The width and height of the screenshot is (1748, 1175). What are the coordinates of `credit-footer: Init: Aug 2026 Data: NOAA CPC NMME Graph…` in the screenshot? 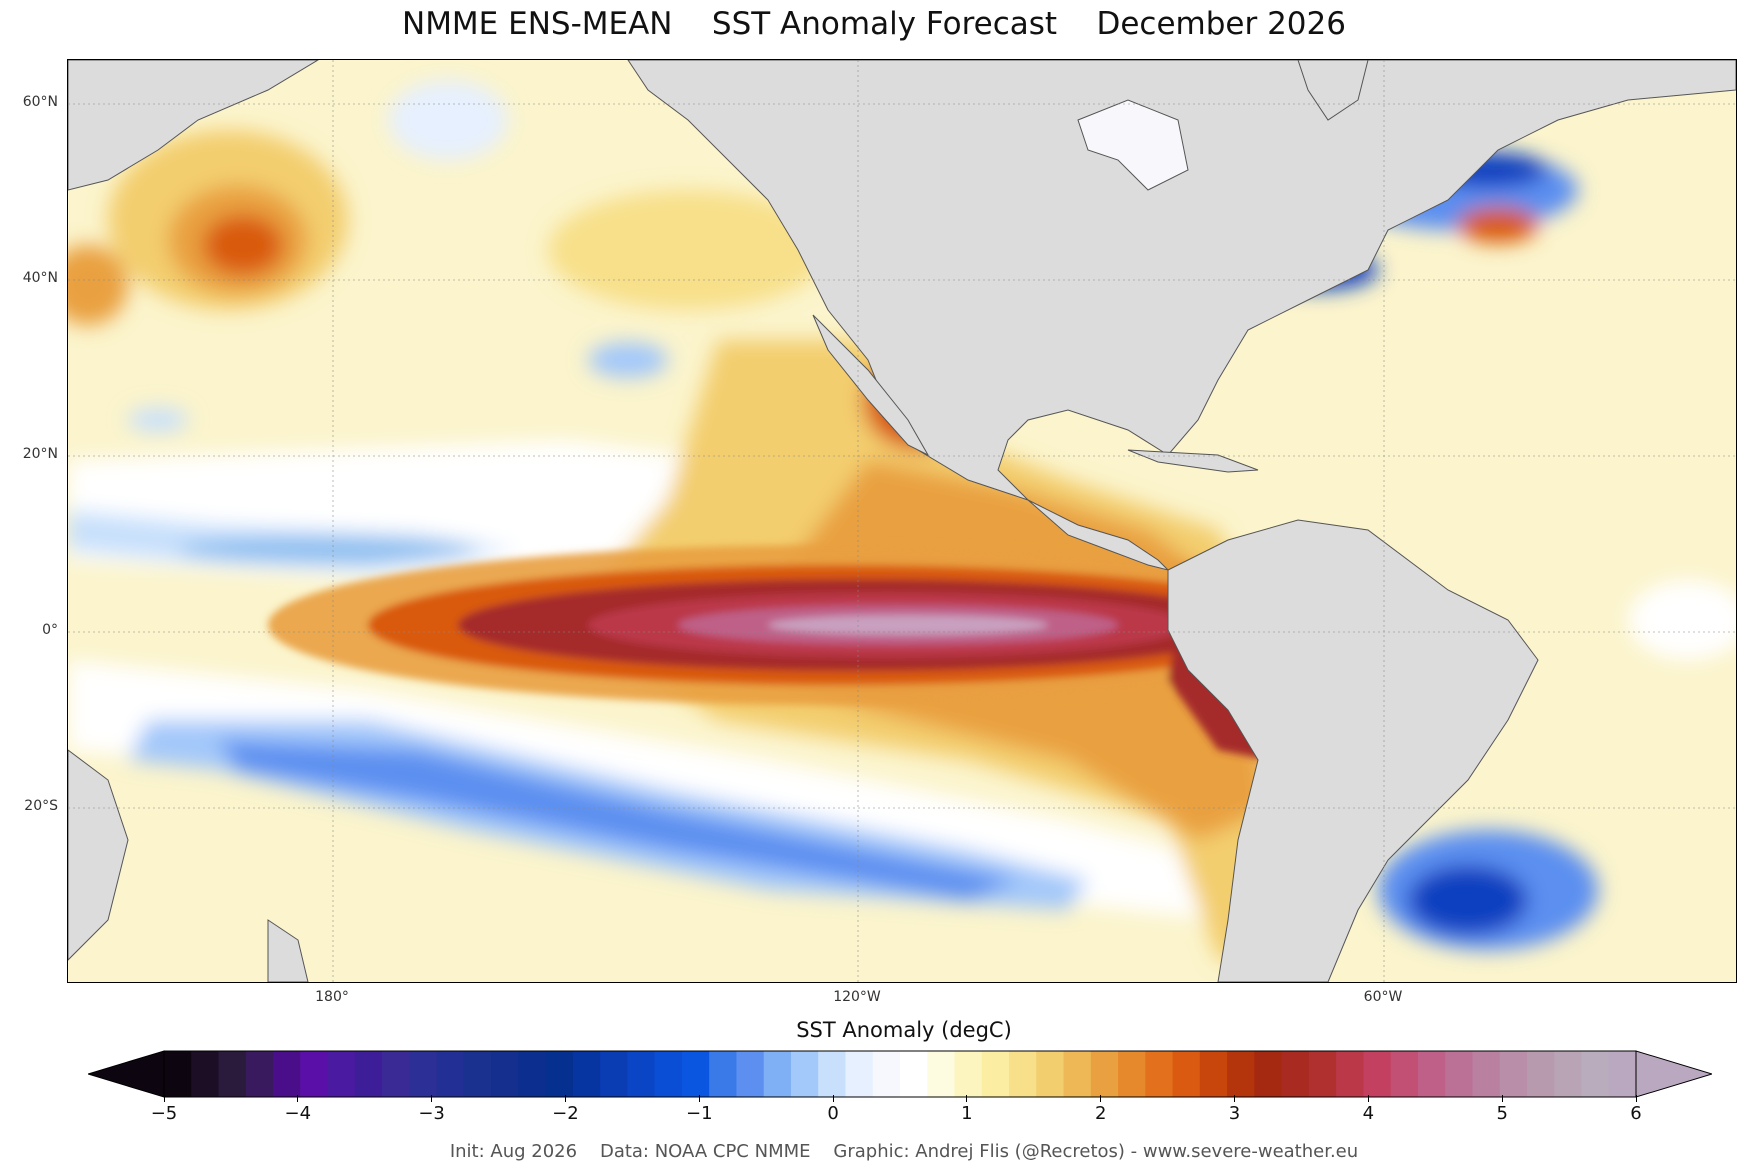 It's located at (904, 1151).